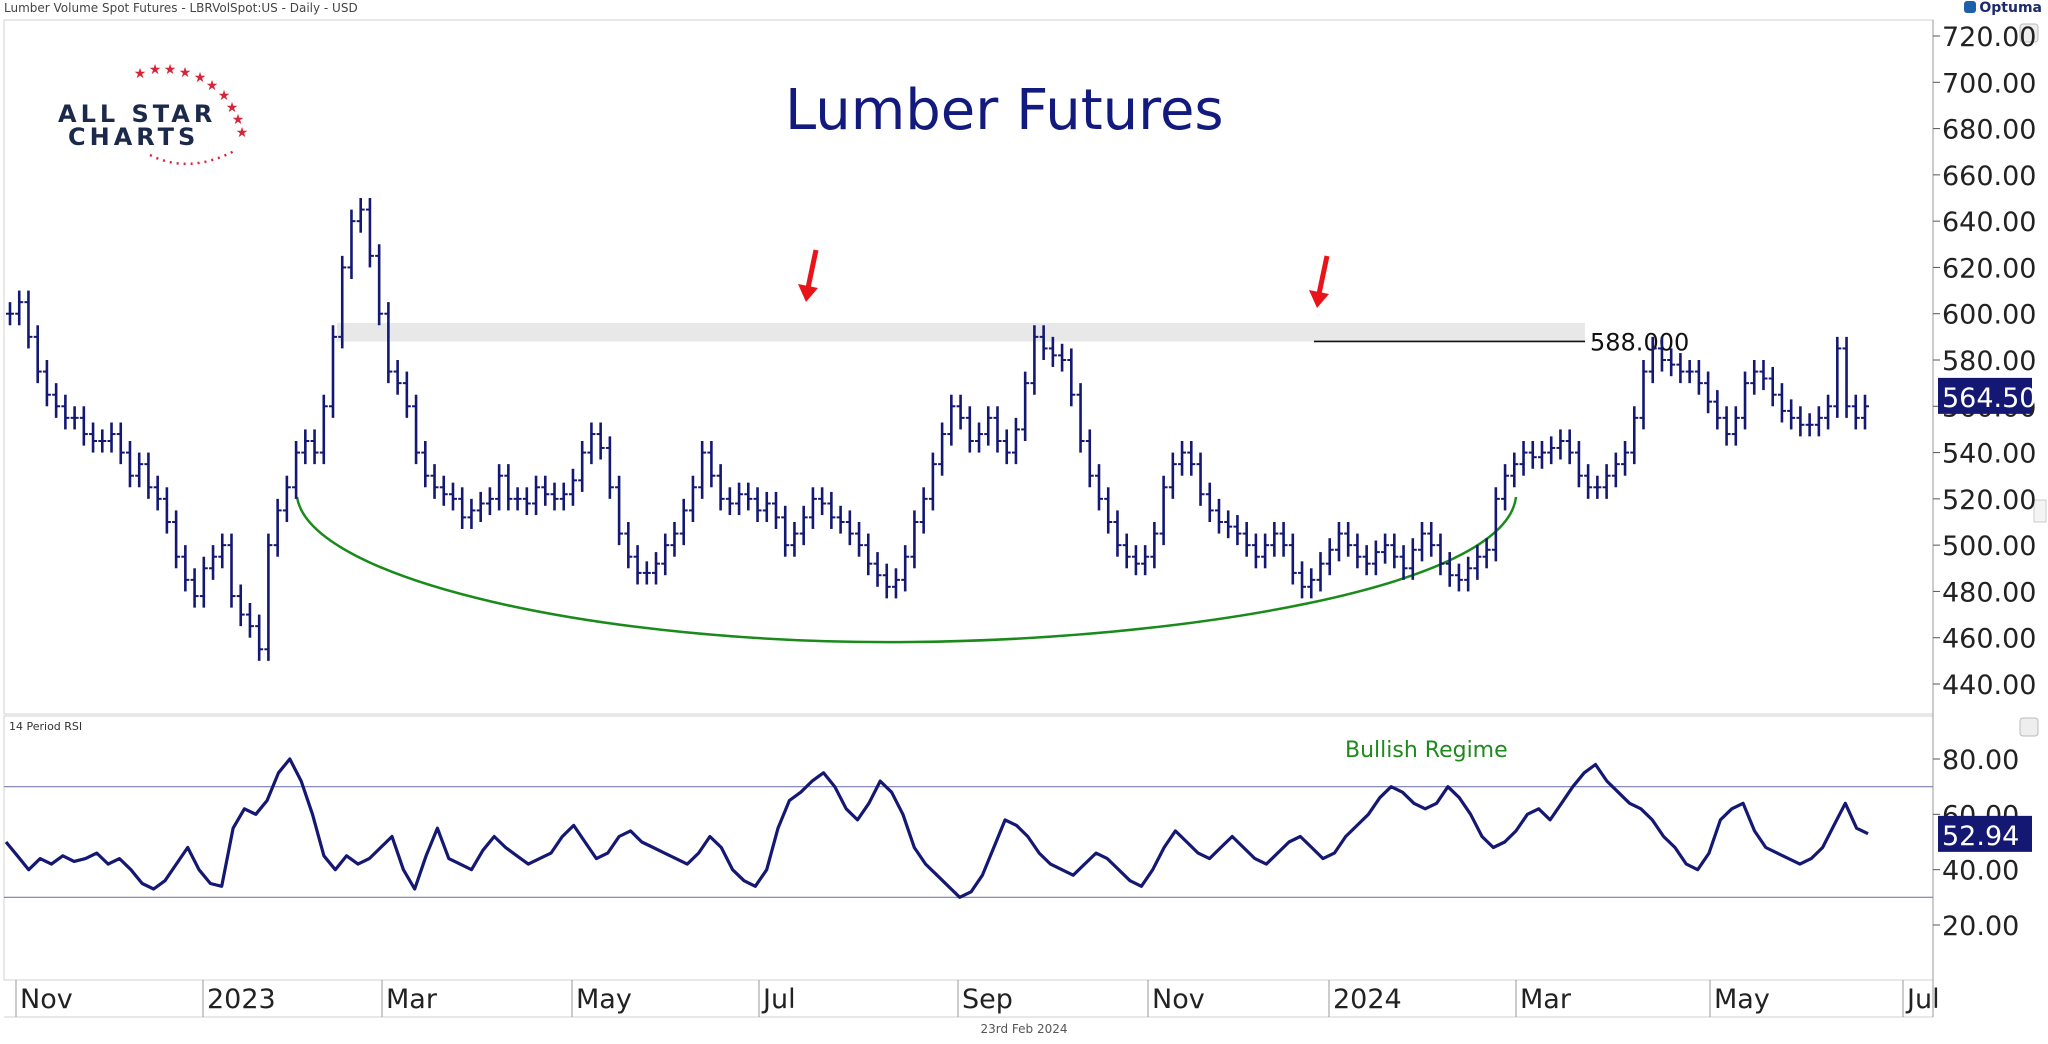  Describe the element at coordinates (1989, 592) in the screenshot. I see `price-y-tick-label: 480.00` at that location.